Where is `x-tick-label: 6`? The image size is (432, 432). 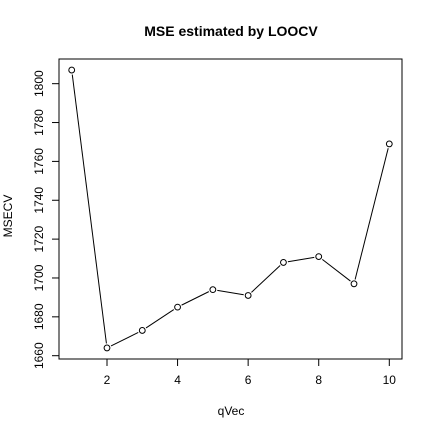 x-tick-label: 6 is located at coordinates (248, 380).